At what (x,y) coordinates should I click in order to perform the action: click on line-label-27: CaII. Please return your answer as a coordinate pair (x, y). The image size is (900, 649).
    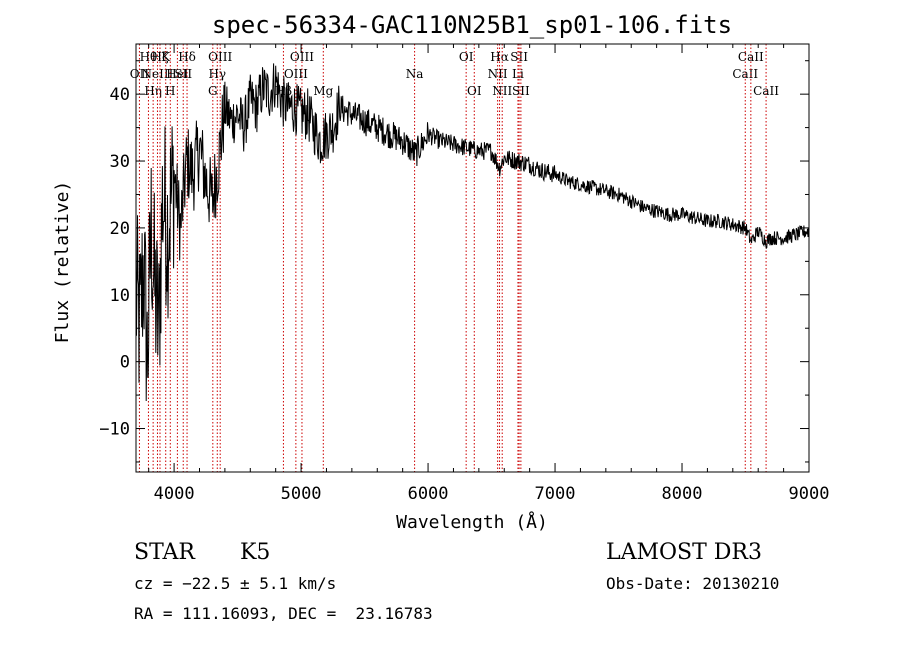
    Looking at the image, I should click on (751, 57).